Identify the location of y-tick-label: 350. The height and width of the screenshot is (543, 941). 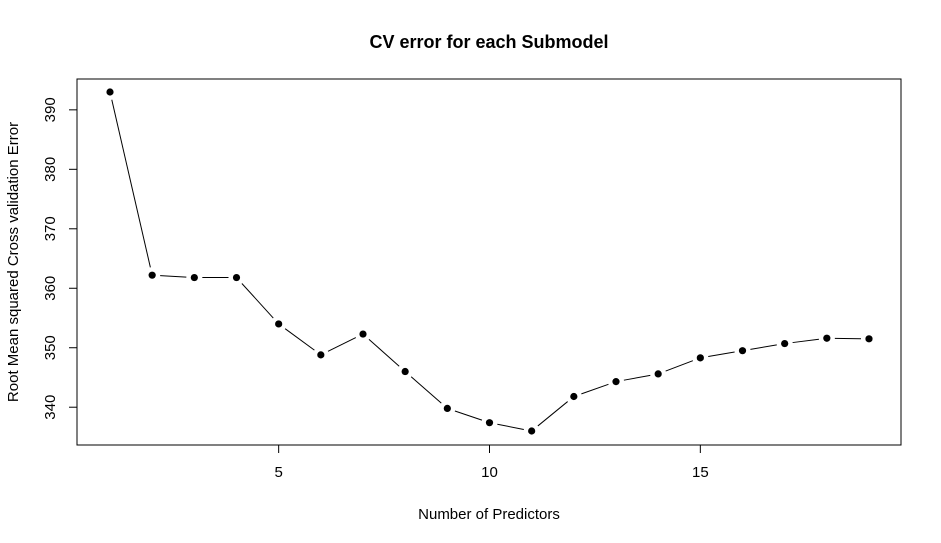
(50, 347).